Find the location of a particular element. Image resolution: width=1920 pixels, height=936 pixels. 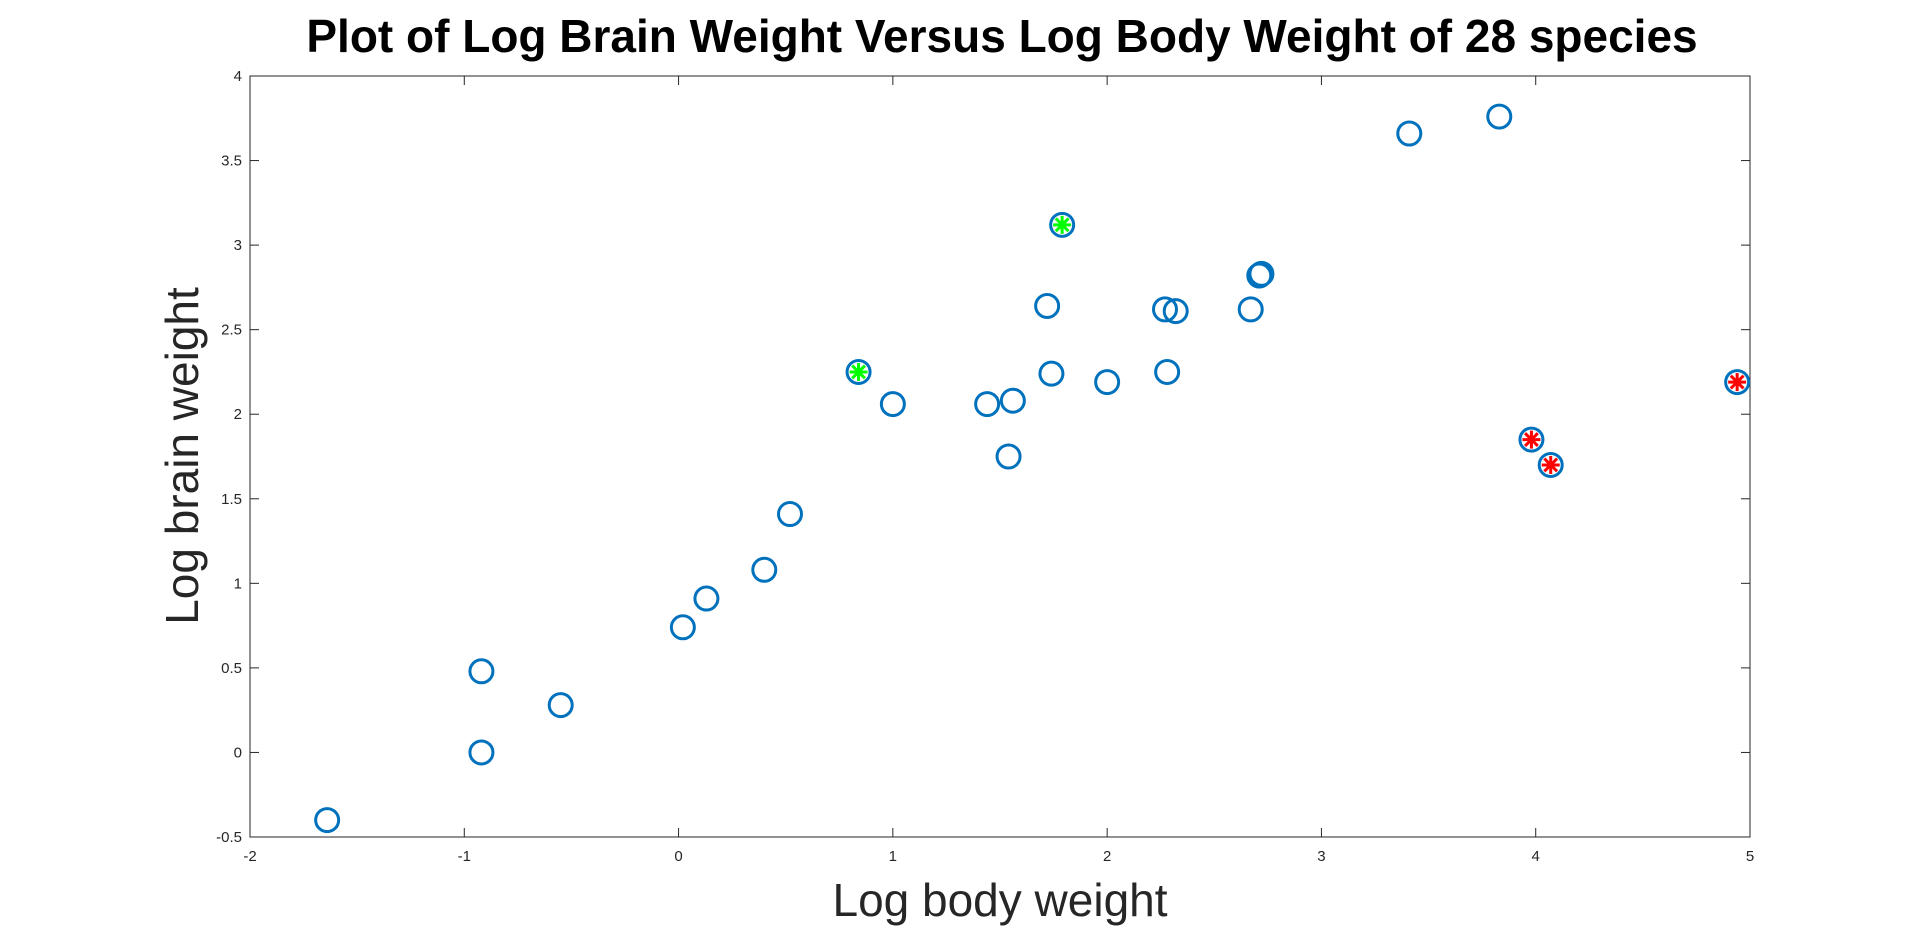

x-tick-label: 0 is located at coordinates (678, 856).